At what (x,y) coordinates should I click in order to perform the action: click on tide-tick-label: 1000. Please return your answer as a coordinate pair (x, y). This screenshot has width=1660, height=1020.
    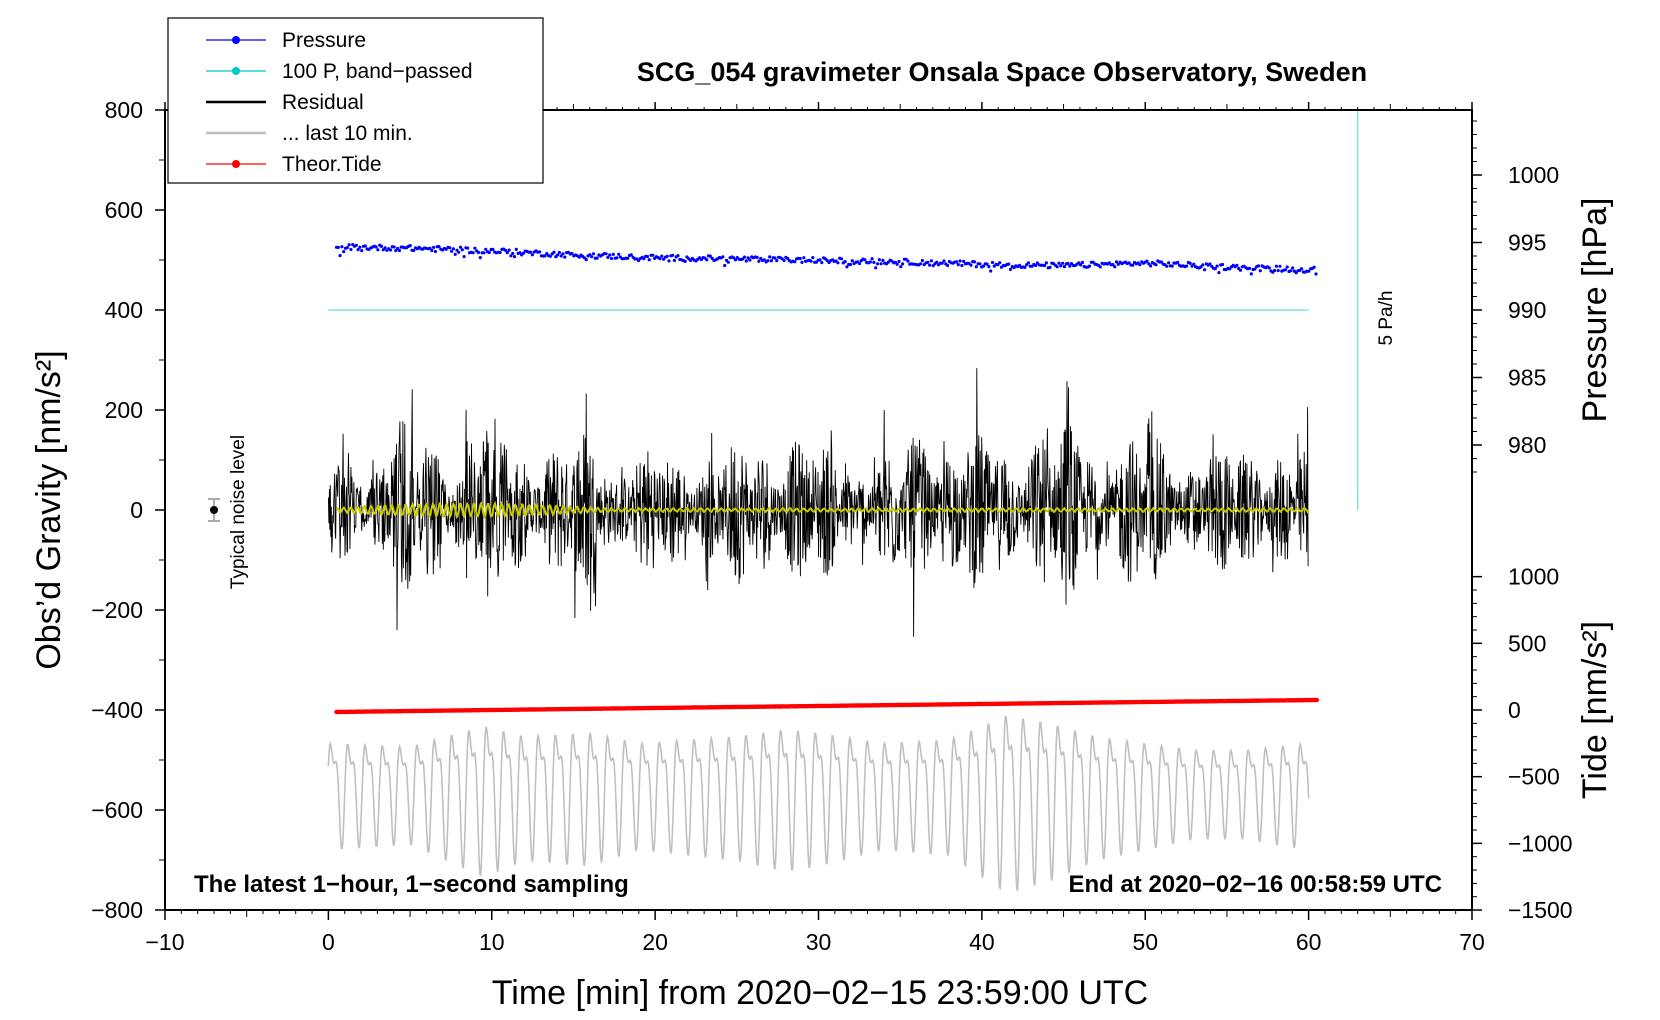
    Looking at the image, I should click on (1533, 577).